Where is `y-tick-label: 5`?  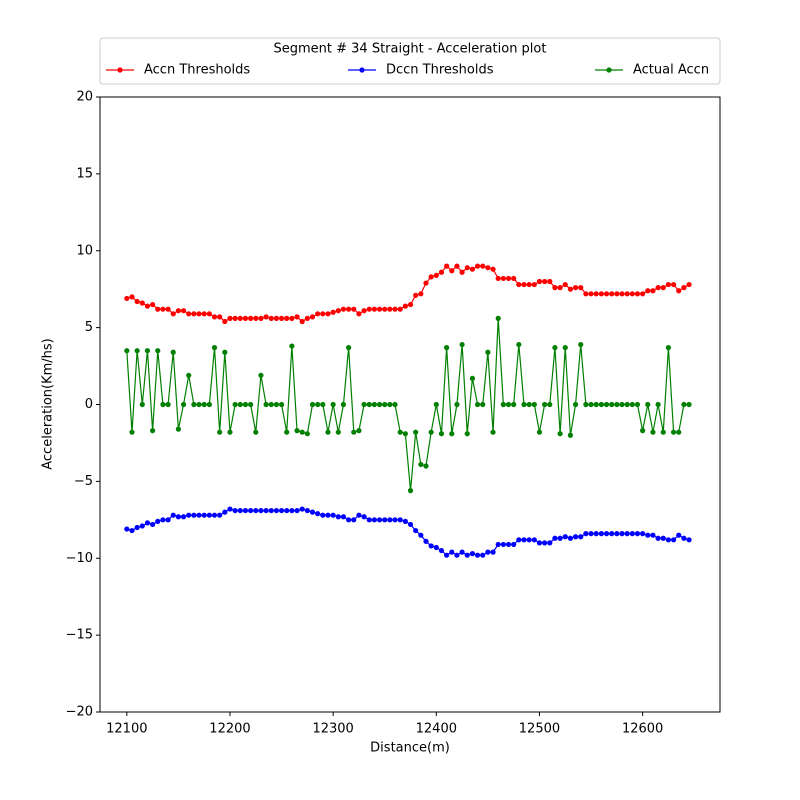
y-tick-label: 5 is located at coordinates (89, 327).